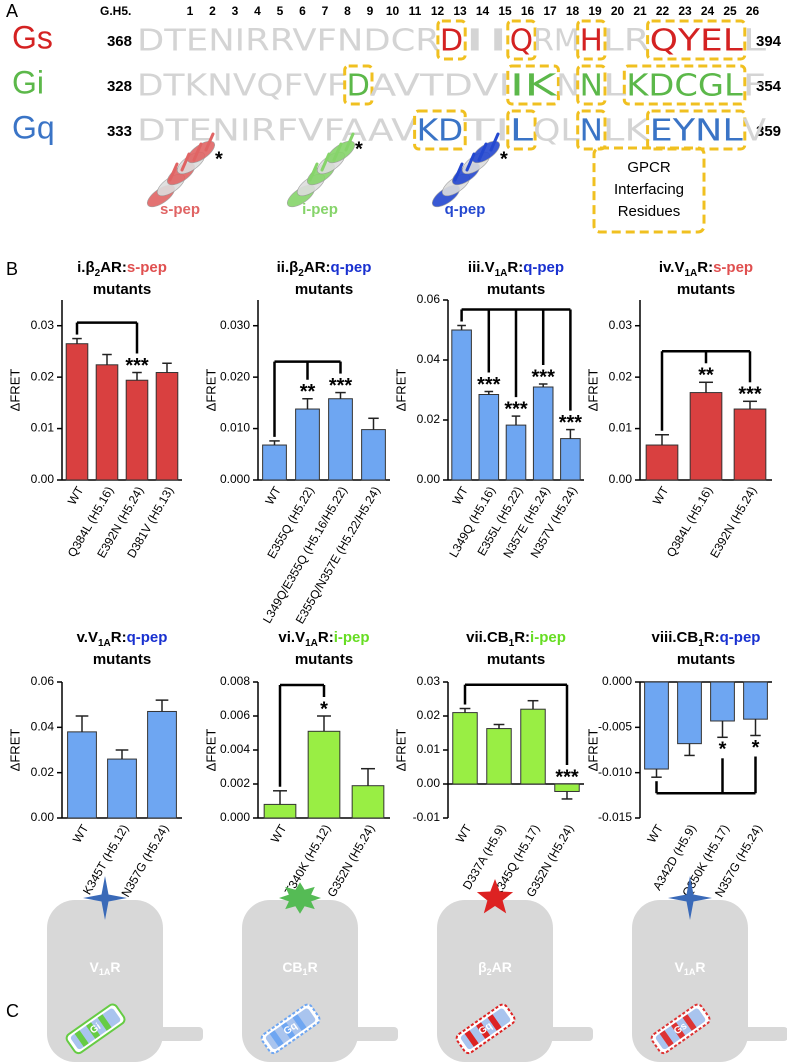 This screenshot has height=1062, width=787. Describe the element at coordinates (119, 131) in the screenshot. I see `row-start: 333` at that location.